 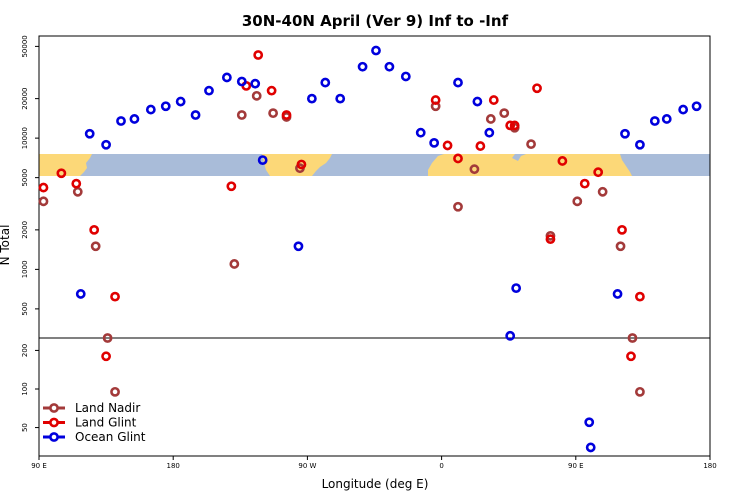 I want to click on x-tick-label: 0, so click(x=441, y=466).